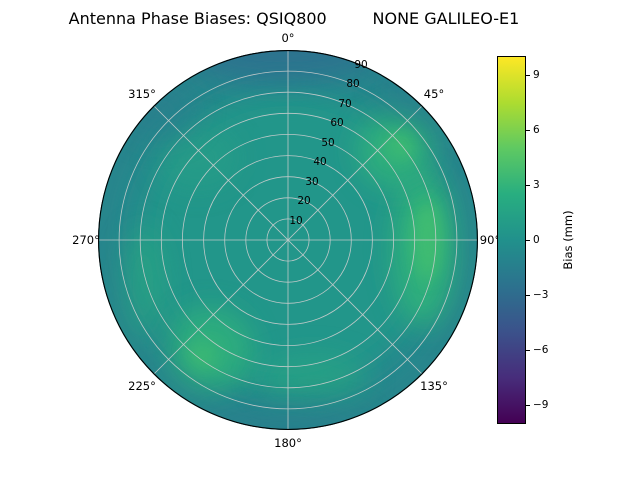  Describe the element at coordinates (434, 94) in the screenshot. I see `theta-label-45: 45°` at that location.